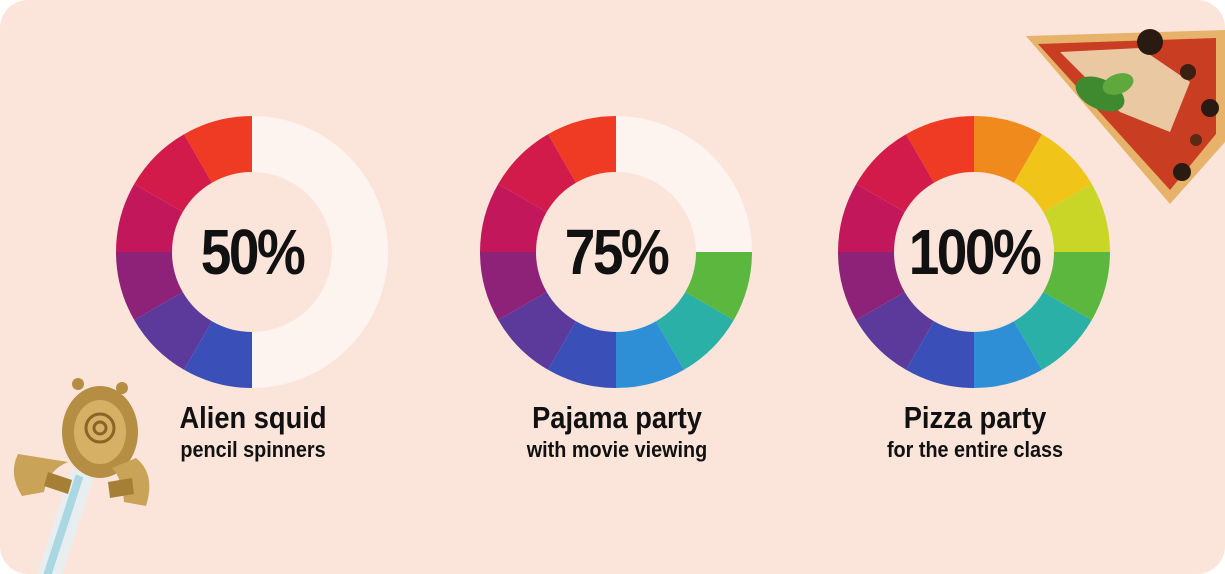 Image resolution: width=1225 pixels, height=574 pixels. Describe the element at coordinates (617, 449) in the screenshot. I see `caption-subtitle: with movie viewing` at that location.